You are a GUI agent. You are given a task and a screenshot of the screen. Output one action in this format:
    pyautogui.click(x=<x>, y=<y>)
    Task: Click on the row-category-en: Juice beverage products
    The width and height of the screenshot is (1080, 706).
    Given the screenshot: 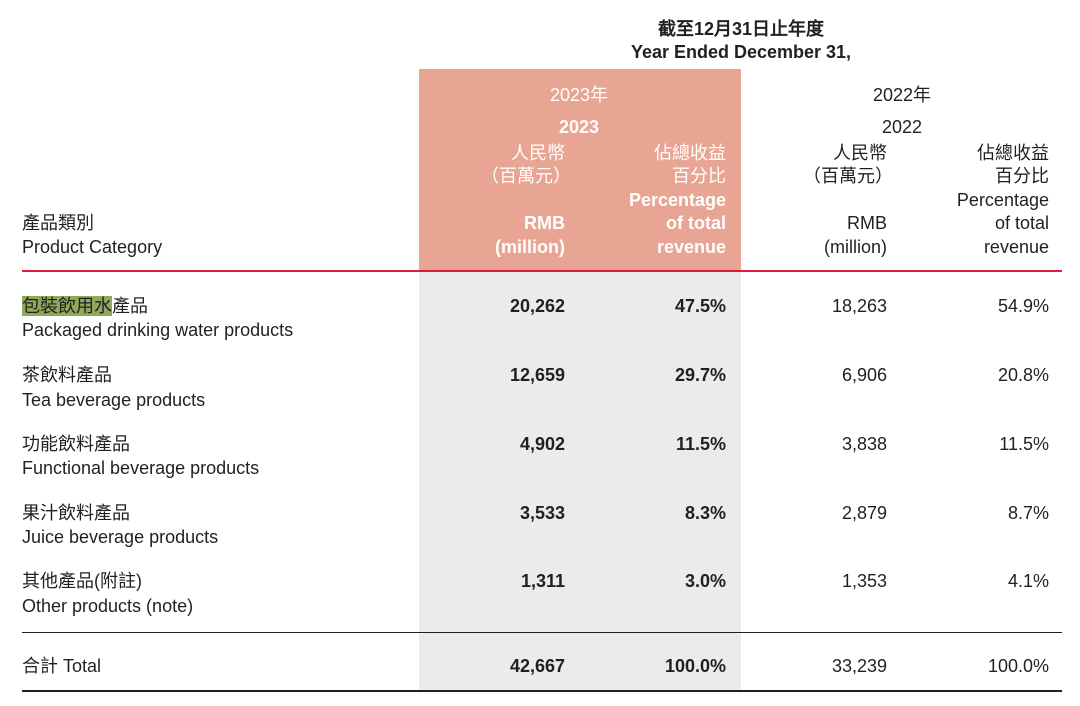 What is the action you would take?
    pyautogui.click(x=120, y=537)
    